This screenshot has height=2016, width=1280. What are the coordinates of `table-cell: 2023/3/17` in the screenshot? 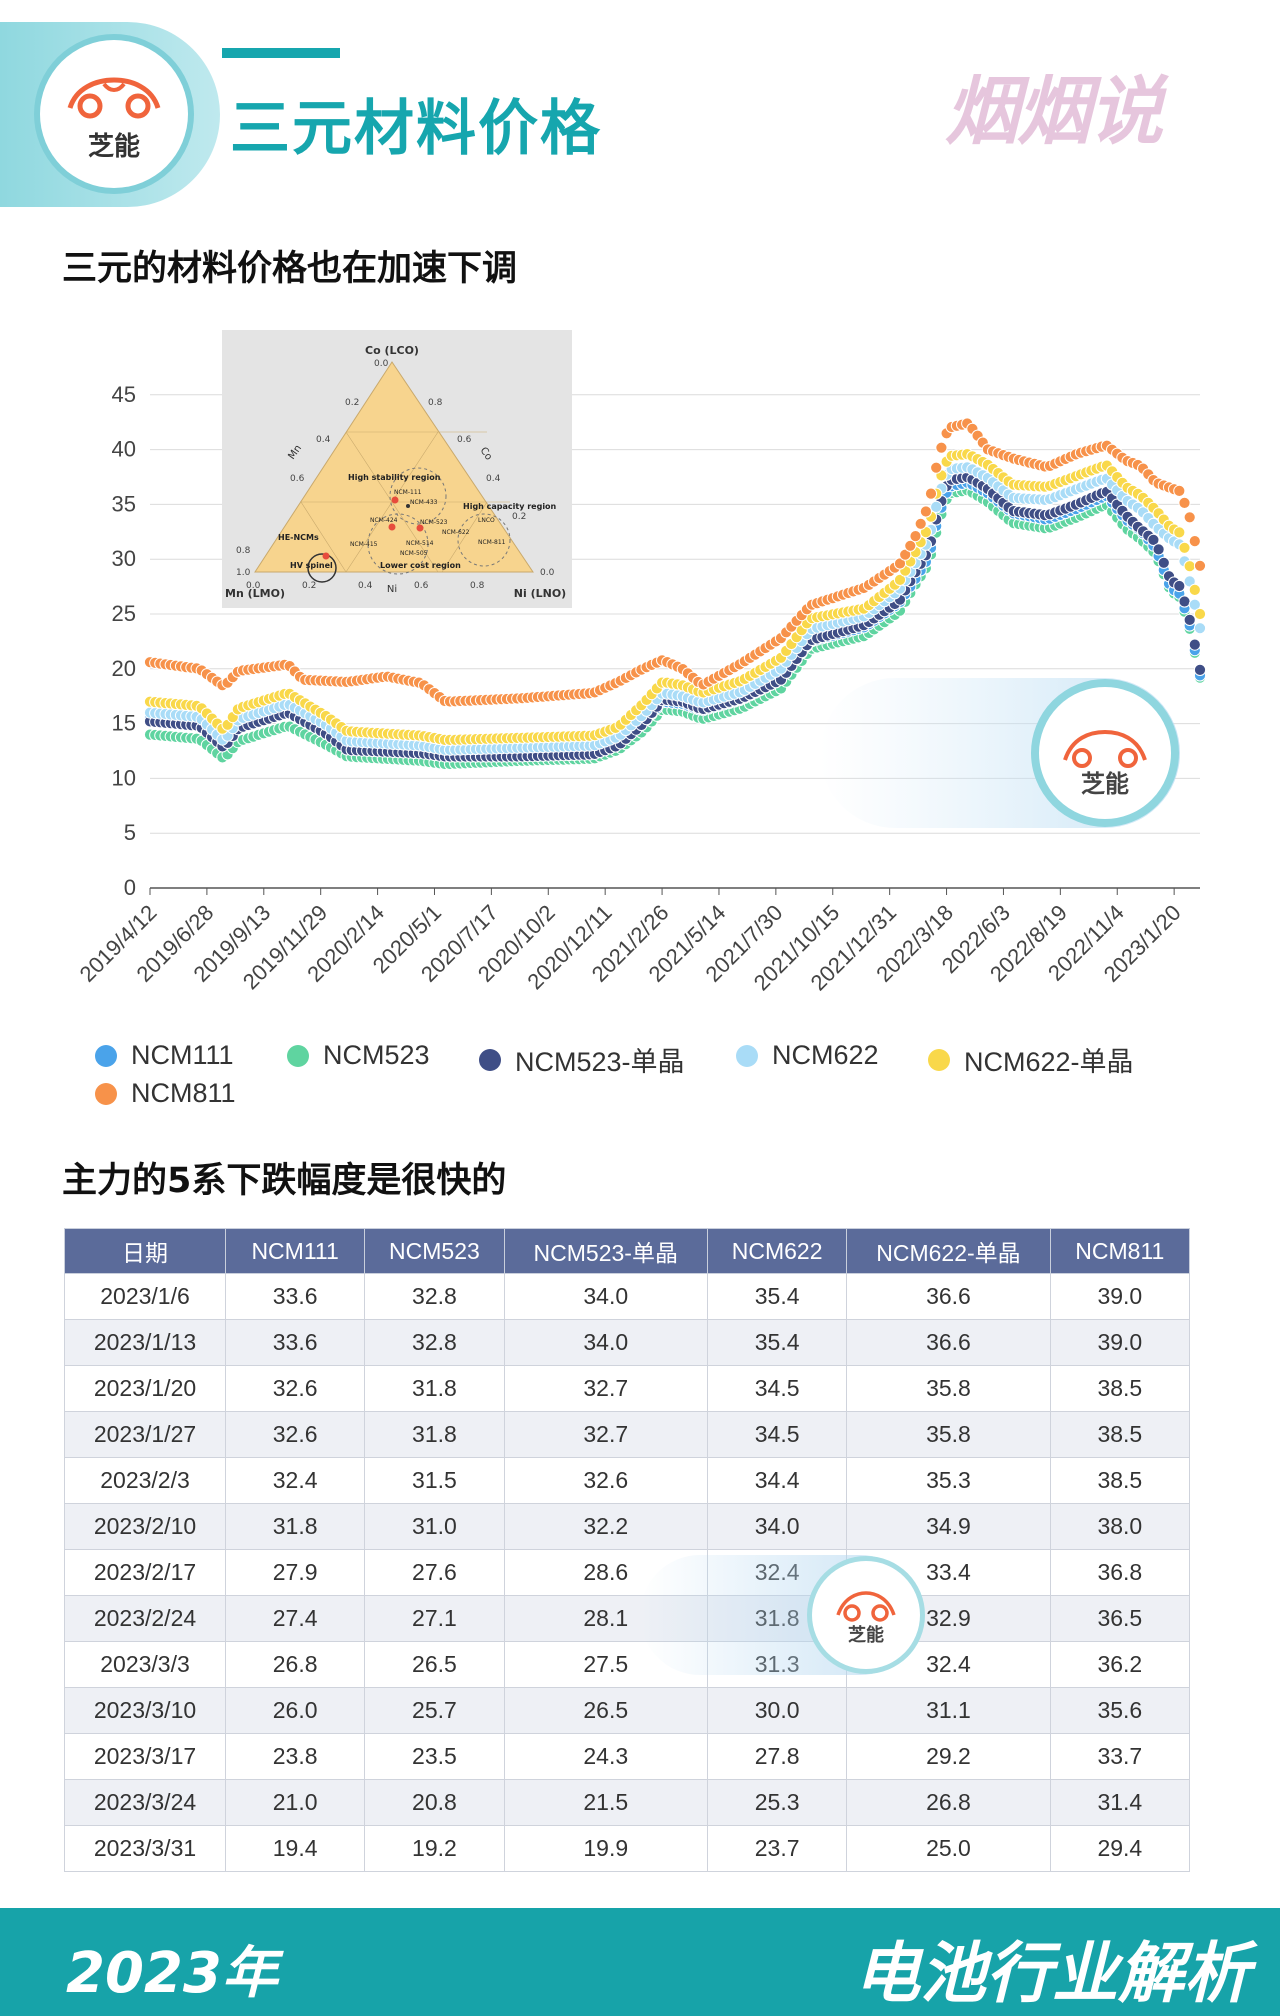 It's located at (145, 1756).